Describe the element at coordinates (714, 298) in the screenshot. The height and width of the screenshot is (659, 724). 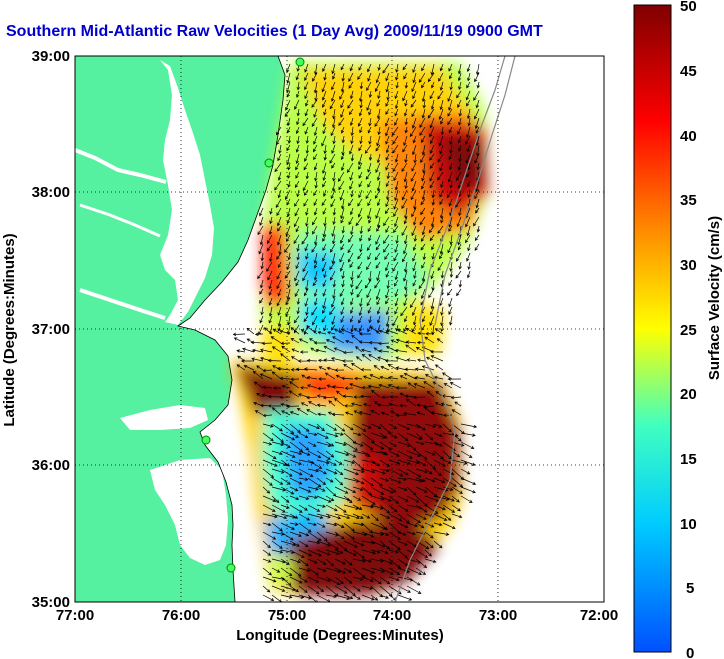
I see `colorbar-label: Surface Velocity (cm/s)` at that location.